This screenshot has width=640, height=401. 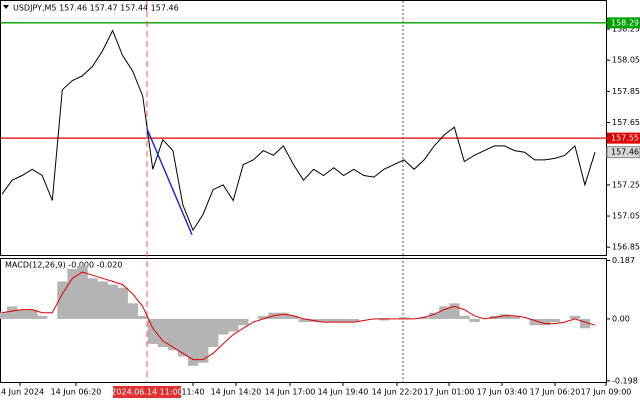 What do you see at coordinates (626, 184) in the screenshot?
I see `y-tick-label: 157.25` at bounding box center [626, 184].